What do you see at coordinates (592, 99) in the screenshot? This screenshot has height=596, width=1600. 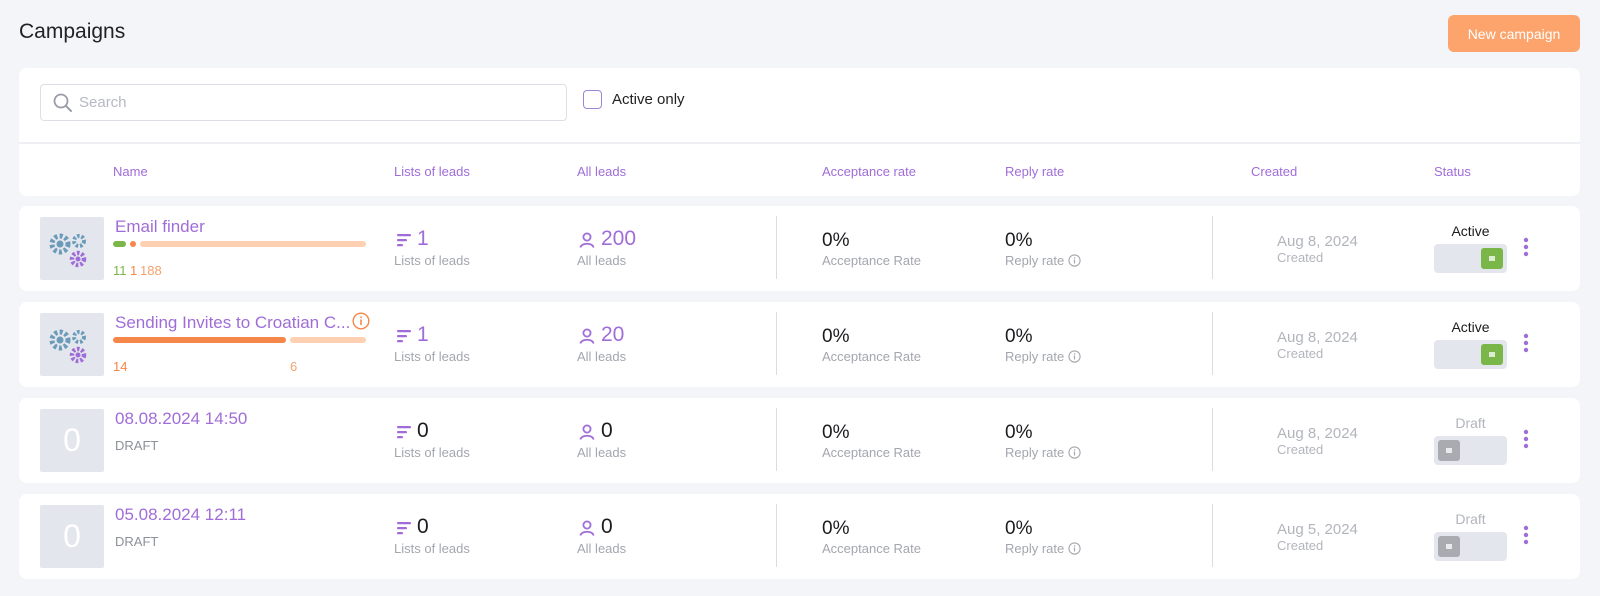 I see `active-only-checkbox` at bounding box center [592, 99].